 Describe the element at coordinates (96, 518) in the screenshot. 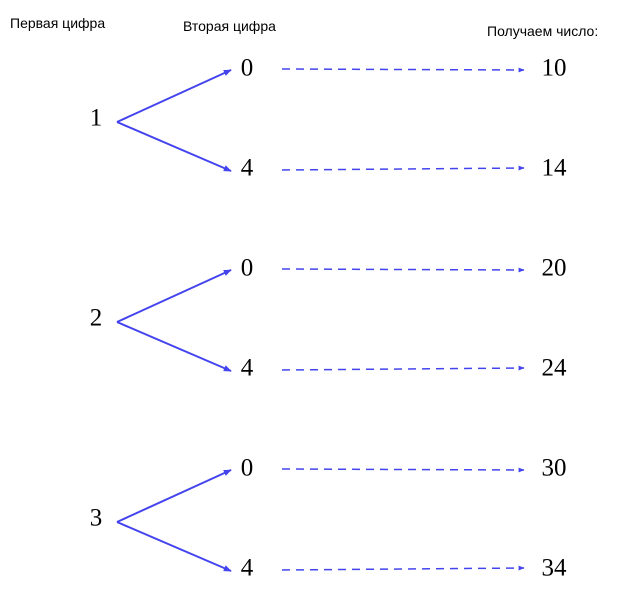

I see `first-digit: 3` at that location.